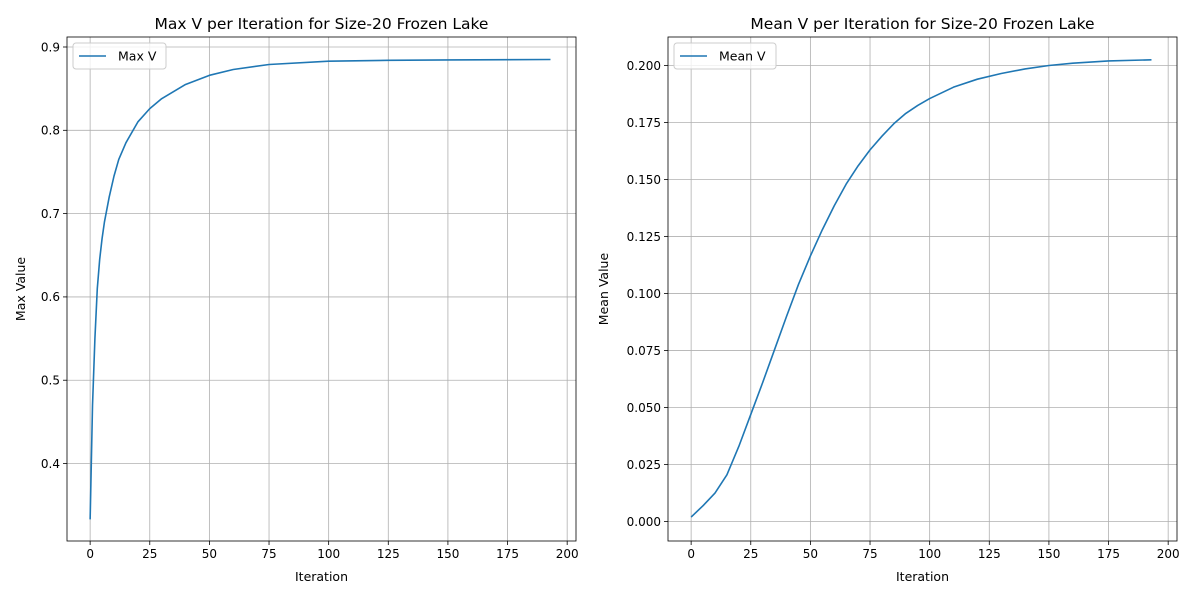  Describe the element at coordinates (644, 123) in the screenshot. I see `mean-y-tick-label: 0.175` at that location.